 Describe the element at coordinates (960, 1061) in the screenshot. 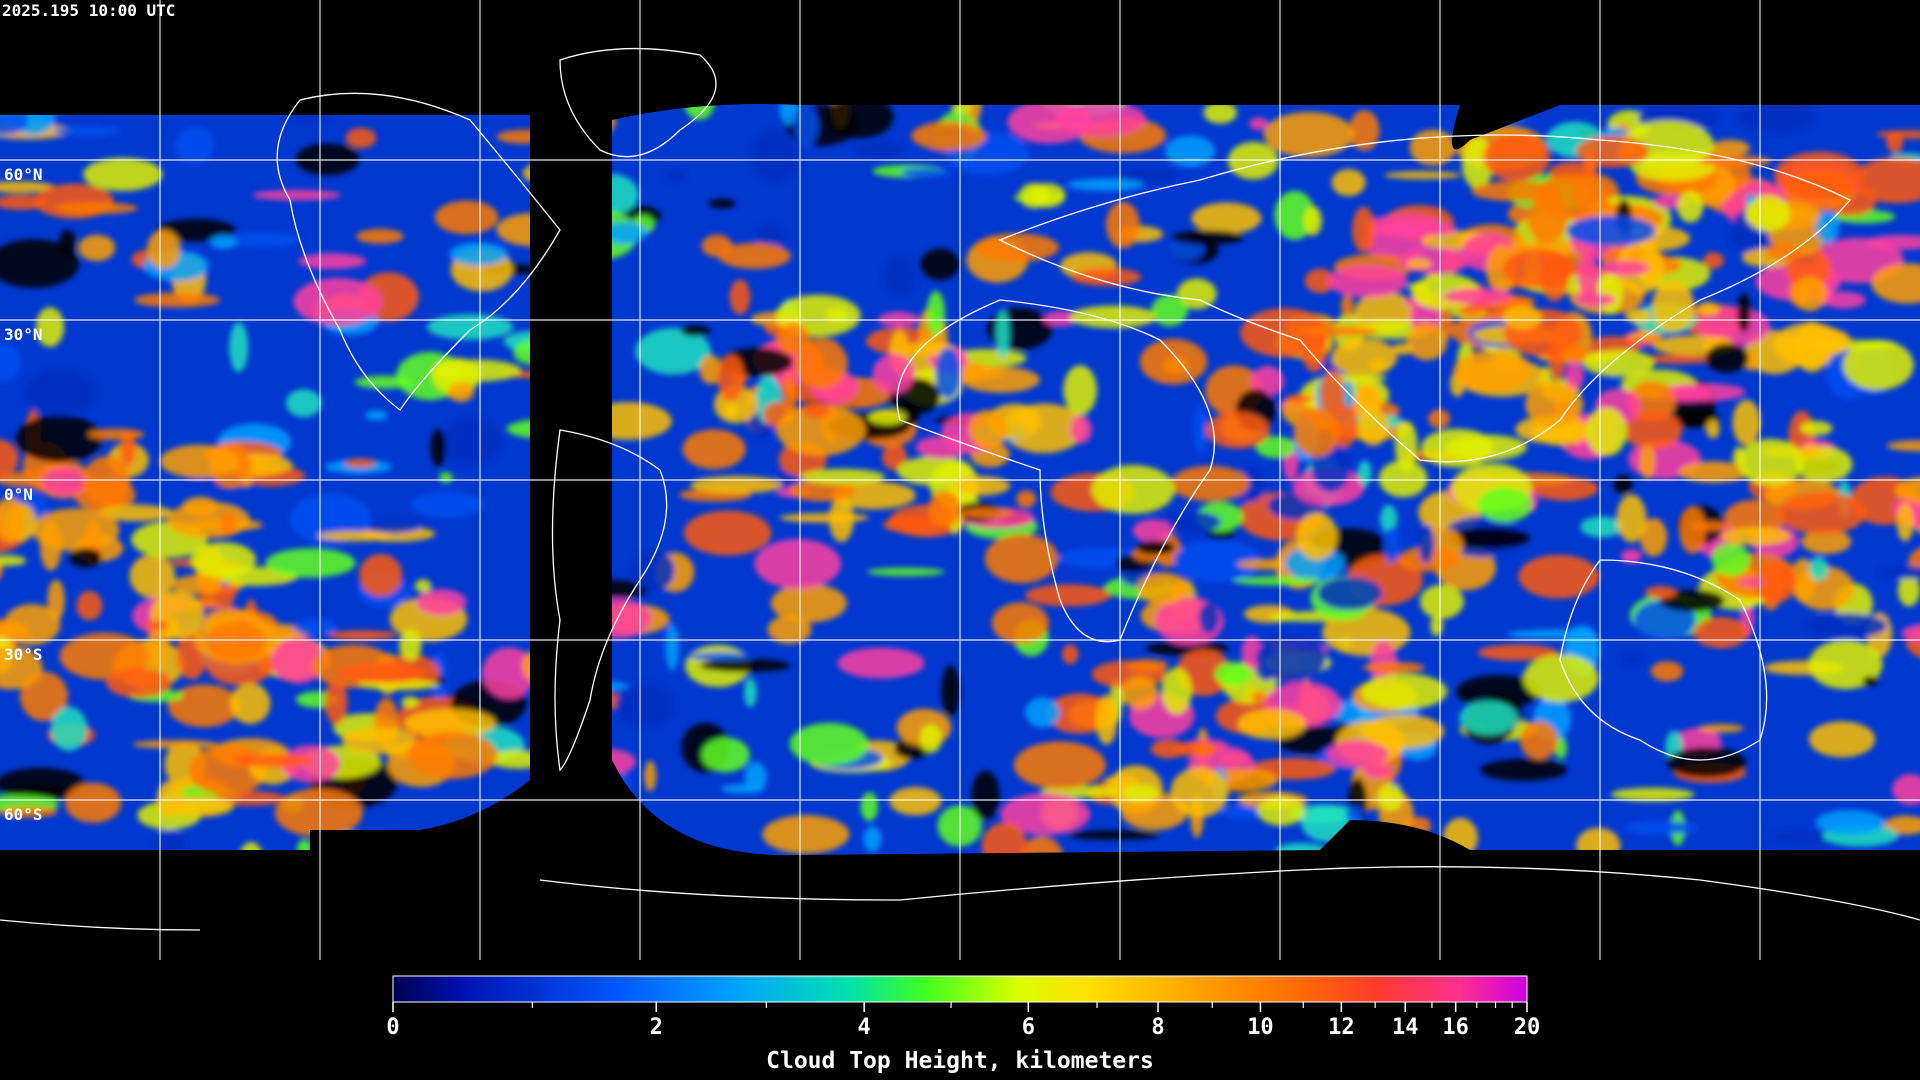

I see `colorbar-title: Cloud Top Height, kilometers` at that location.